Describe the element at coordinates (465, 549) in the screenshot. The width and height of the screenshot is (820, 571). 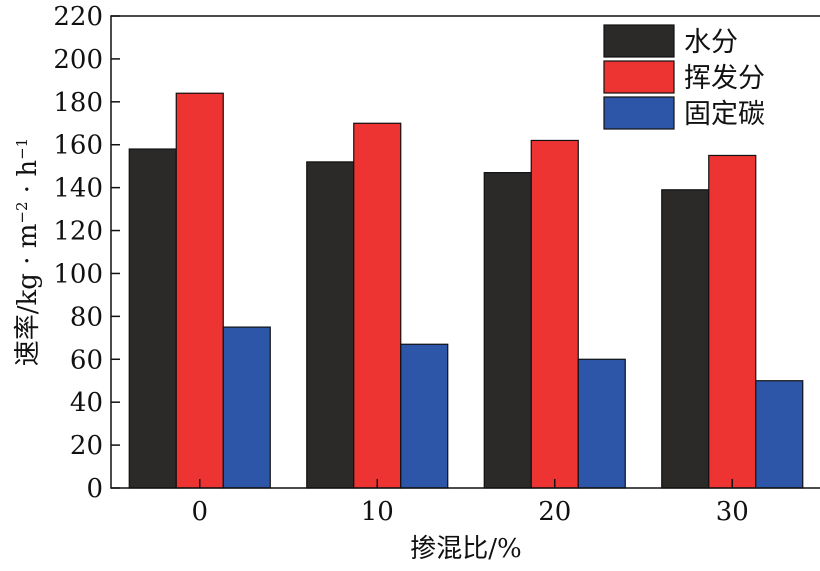
I see `x-axis-label: 掺混比/%` at that location.